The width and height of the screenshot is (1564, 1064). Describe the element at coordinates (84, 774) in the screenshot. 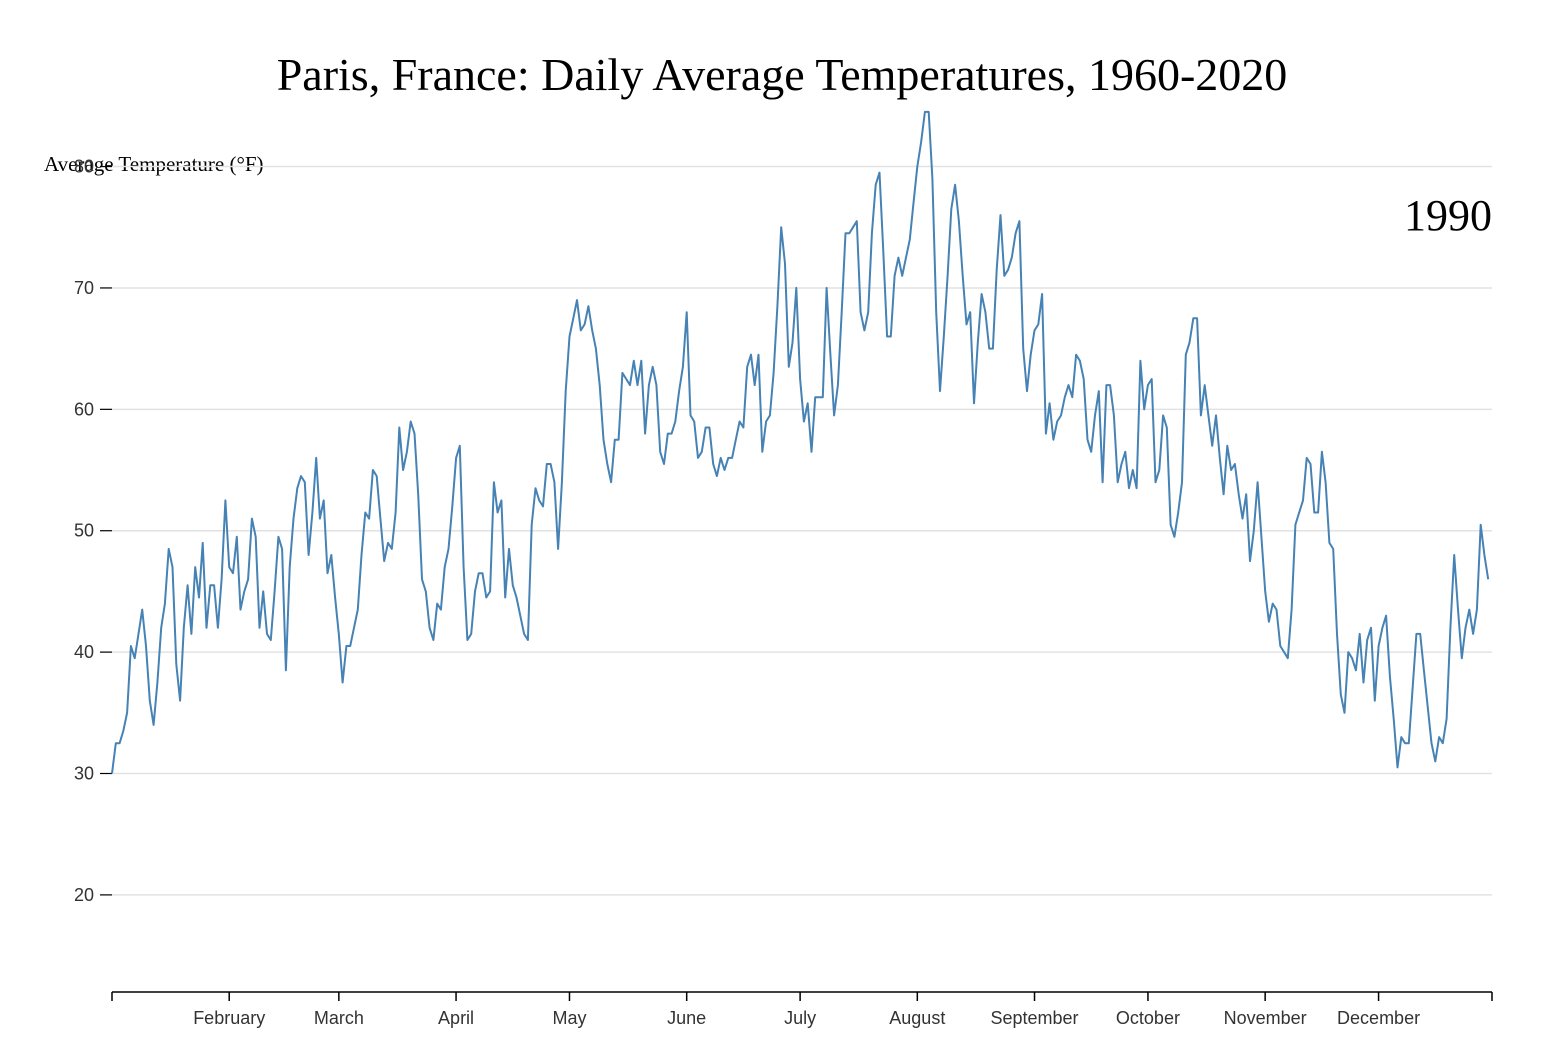

I see `y-tick-label-30: 30` at that location.